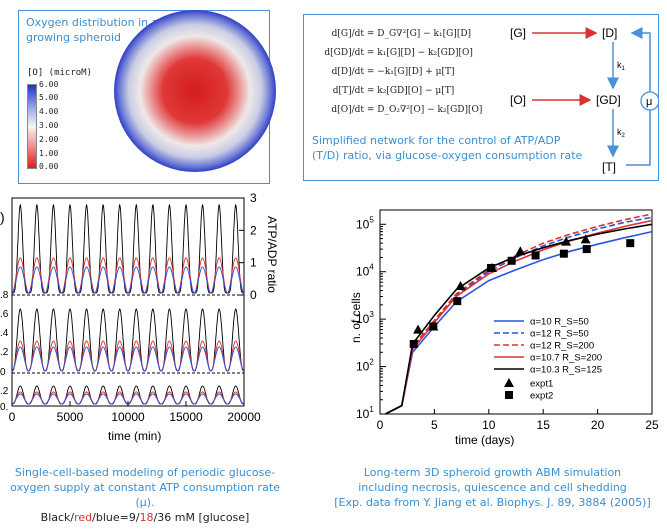 The height and width of the screenshot is (530, 667). Describe the element at coordinates (410, 91) in the screenshot. I see `equation-rhs: = k₂[GD][O] − μ[T]` at that location.